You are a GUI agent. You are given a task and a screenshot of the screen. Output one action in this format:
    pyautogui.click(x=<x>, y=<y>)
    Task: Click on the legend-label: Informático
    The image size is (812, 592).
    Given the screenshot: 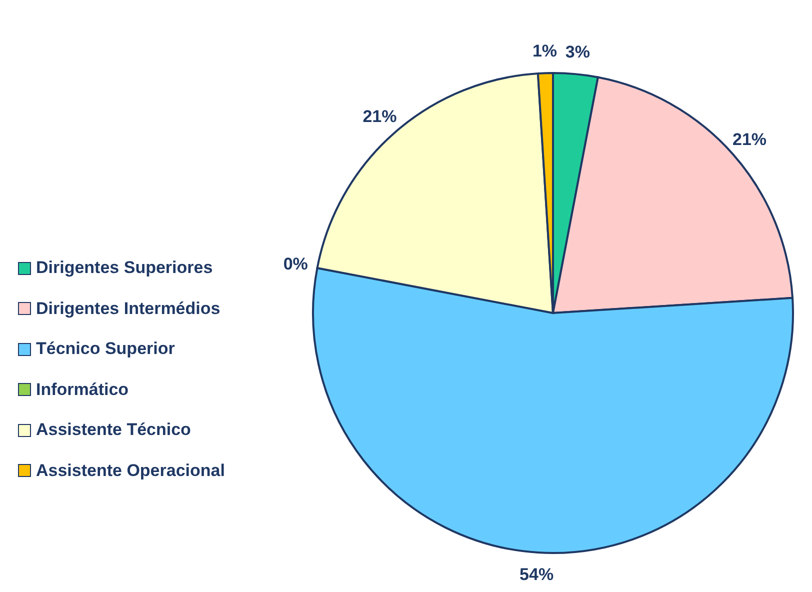 What is the action you would take?
    pyautogui.click(x=82, y=390)
    